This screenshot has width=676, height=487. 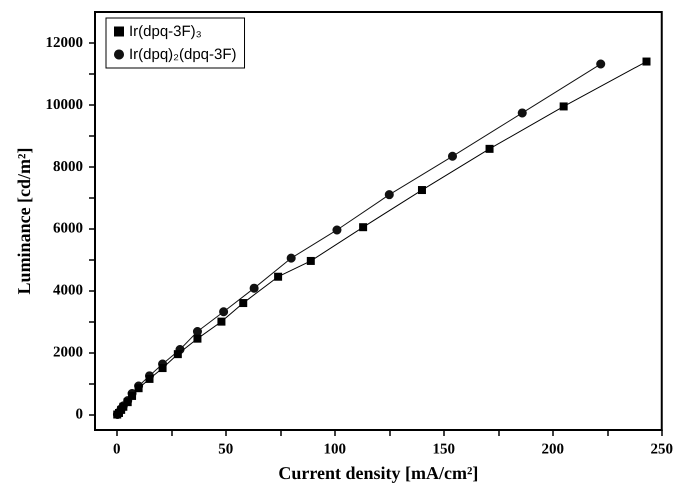 What do you see at coordinates (183, 54) in the screenshot?
I see `legend-label: Ir(dpq)₂(dpq-3F)` at bounding box center [183, 54].